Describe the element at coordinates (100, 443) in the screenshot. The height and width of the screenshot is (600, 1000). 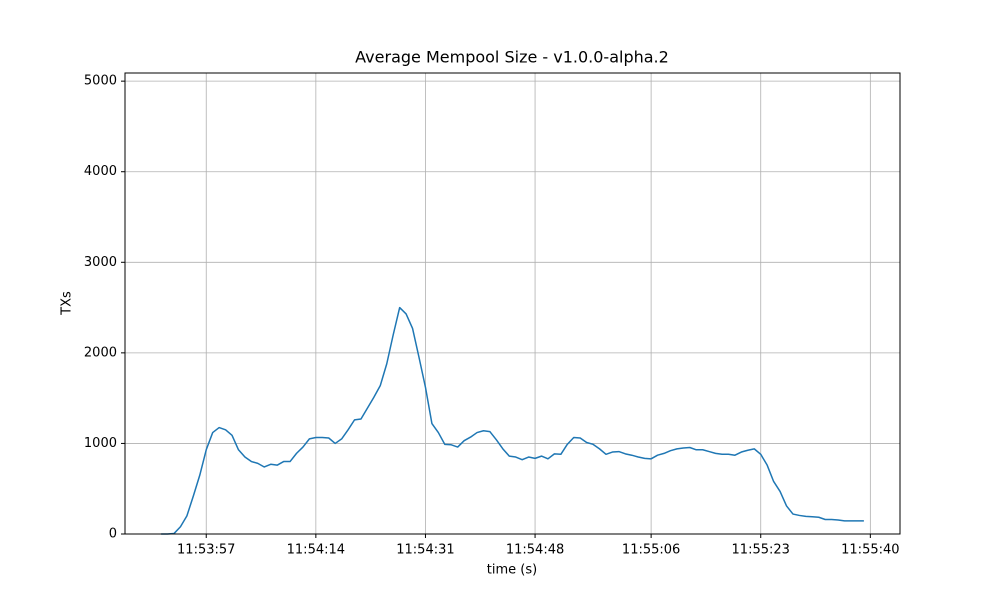
I see `y-tick-label: 1000` at that location.